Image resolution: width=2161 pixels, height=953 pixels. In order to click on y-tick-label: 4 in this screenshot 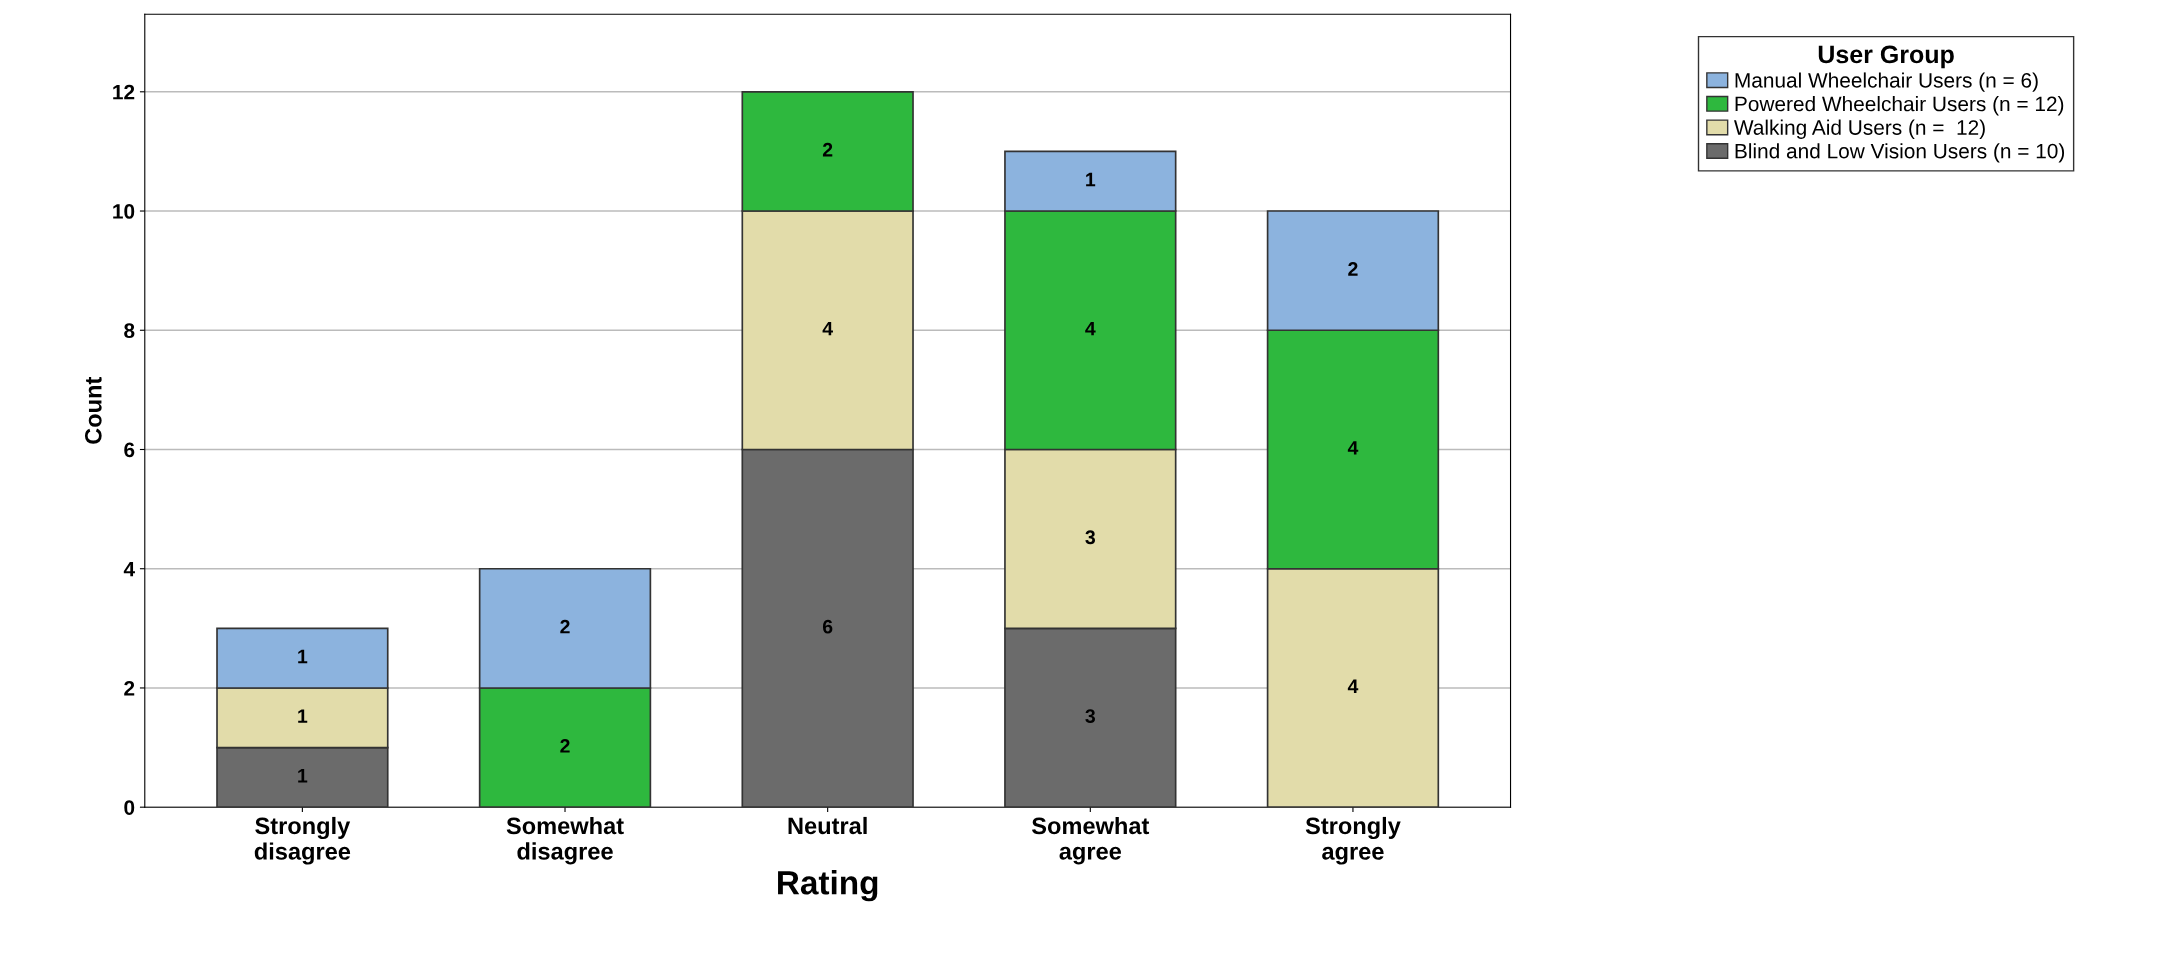, I will do `click(129, 569)`.